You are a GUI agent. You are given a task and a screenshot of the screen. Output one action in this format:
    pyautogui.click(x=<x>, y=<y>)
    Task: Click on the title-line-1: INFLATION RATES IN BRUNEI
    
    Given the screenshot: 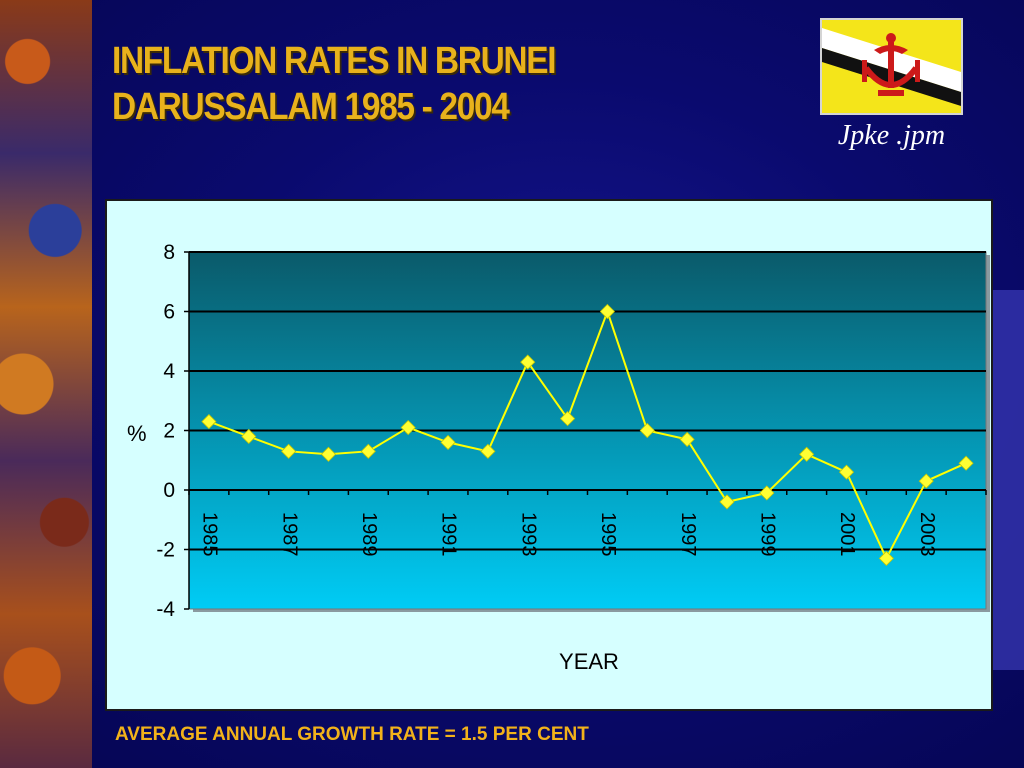 What is the action you would take?
    pyautogui.click(x=334, y=61)
    